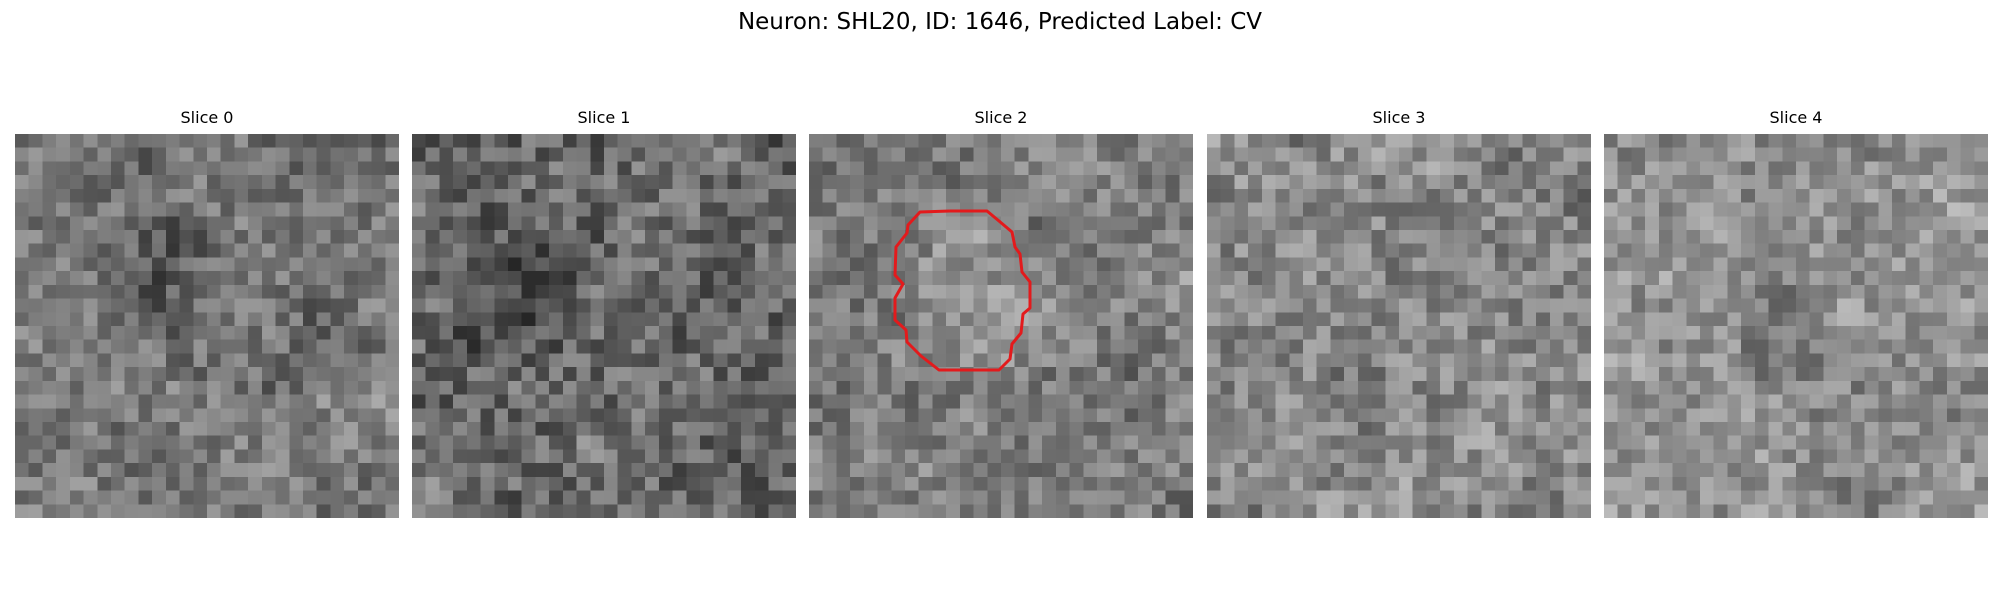 Image resolution: width=2000 pixels, height=600 pixels. I want to click on slice-panel-2: Slice 2, so click(1001, 313).